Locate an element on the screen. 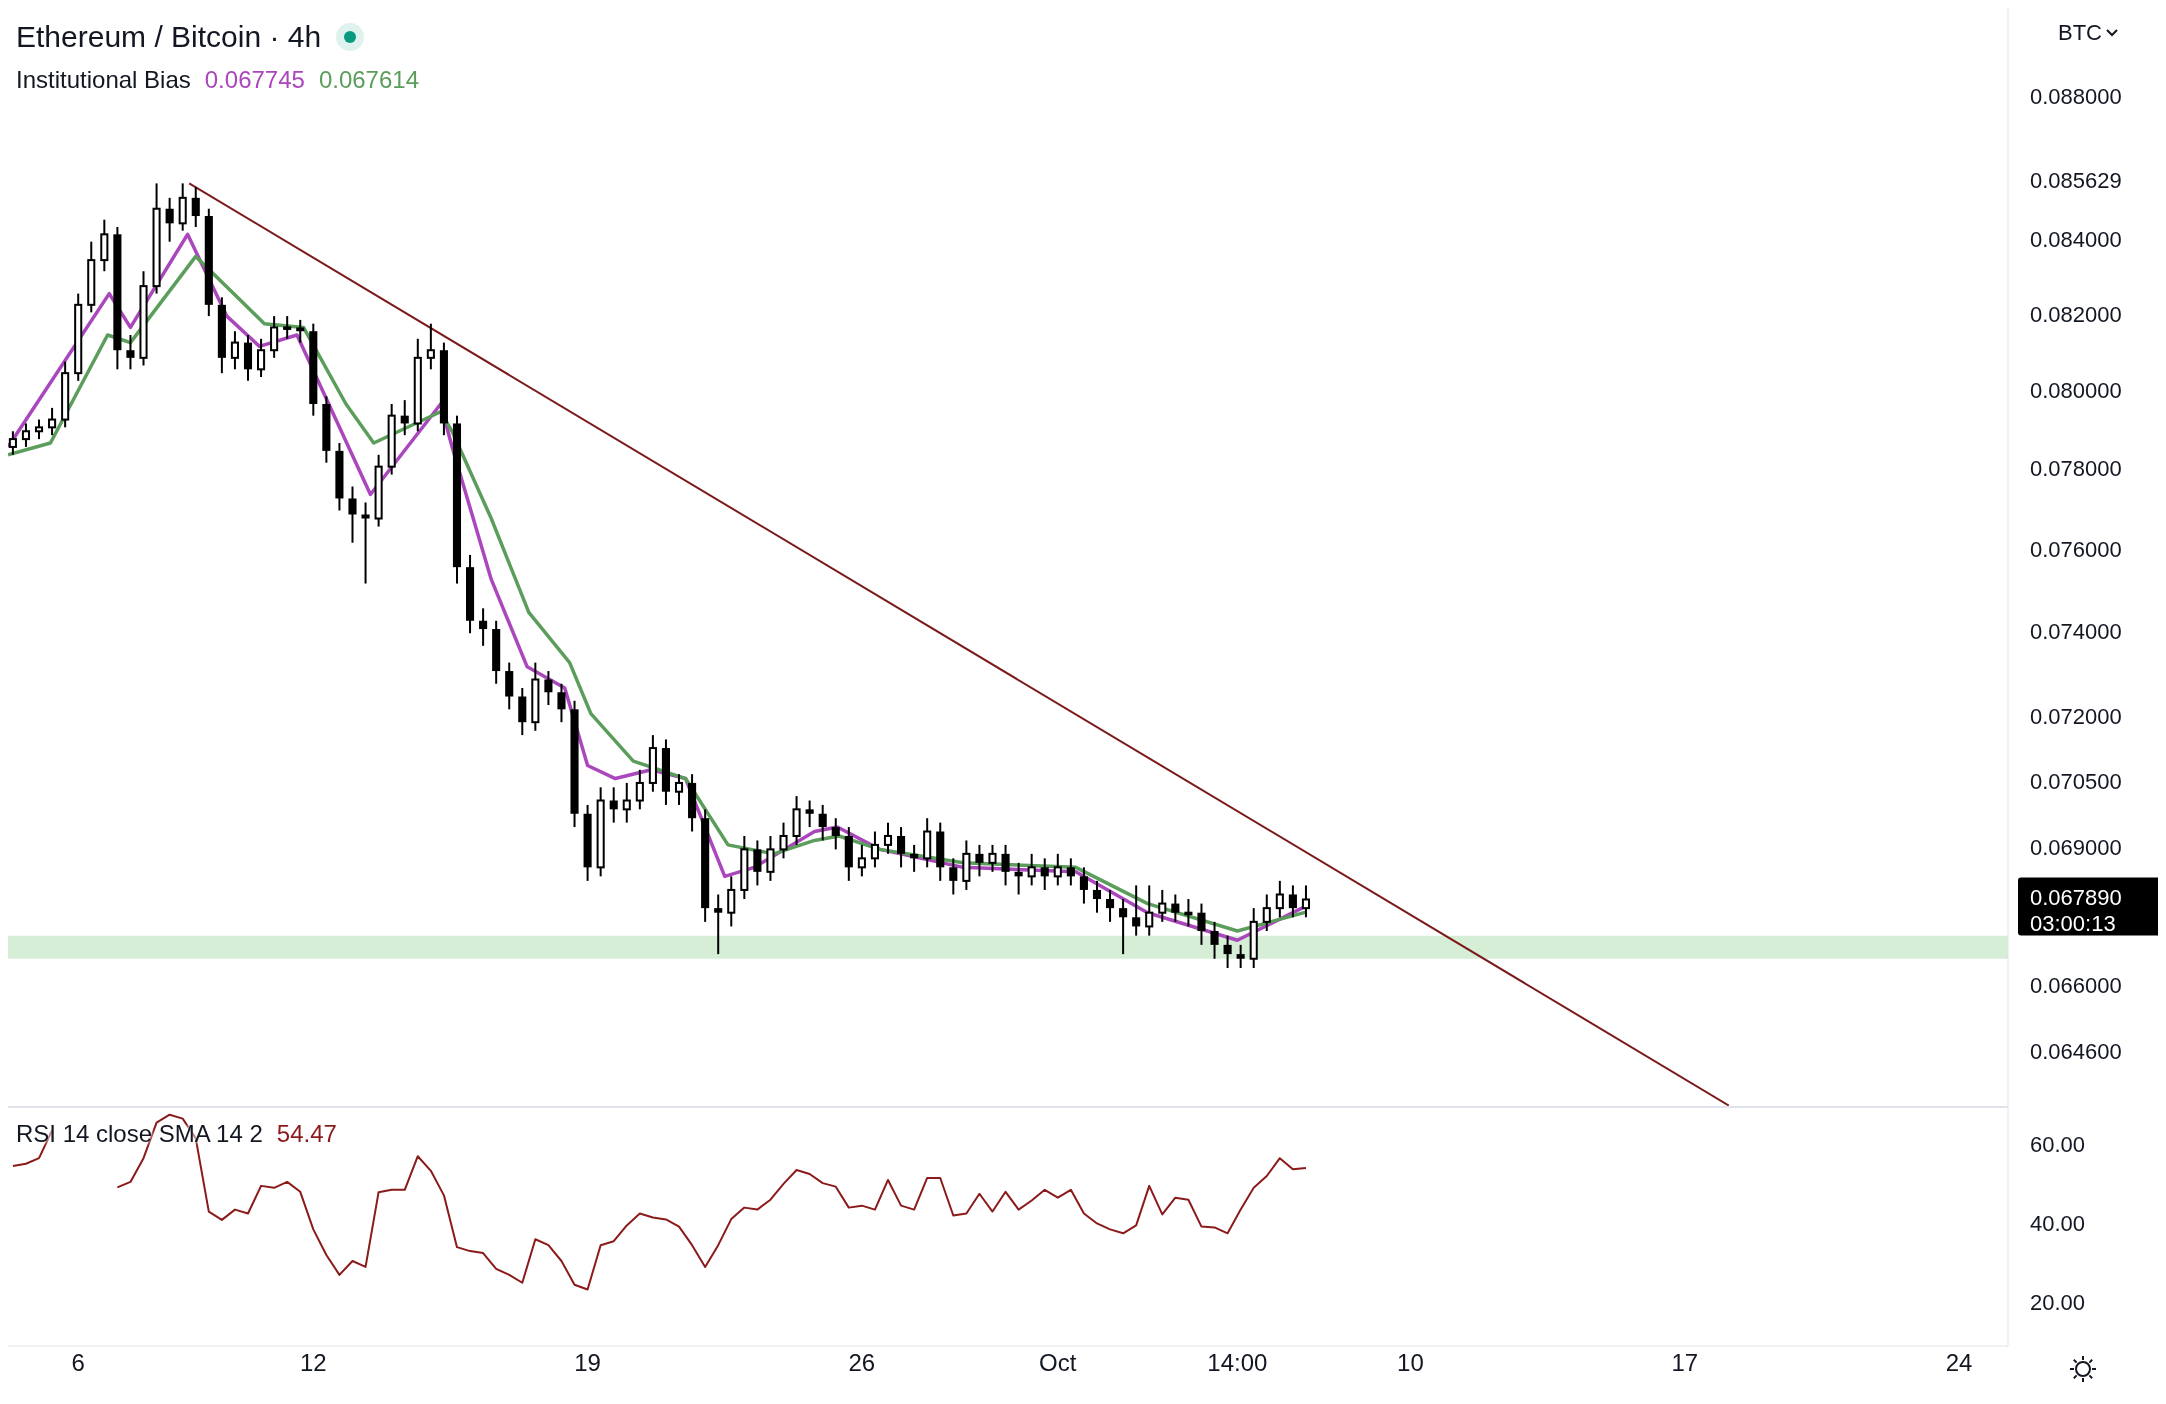 The height and width of the screenshot is (1404, 2166). annotation: 54.47 is located at coordinates (306, 1134).